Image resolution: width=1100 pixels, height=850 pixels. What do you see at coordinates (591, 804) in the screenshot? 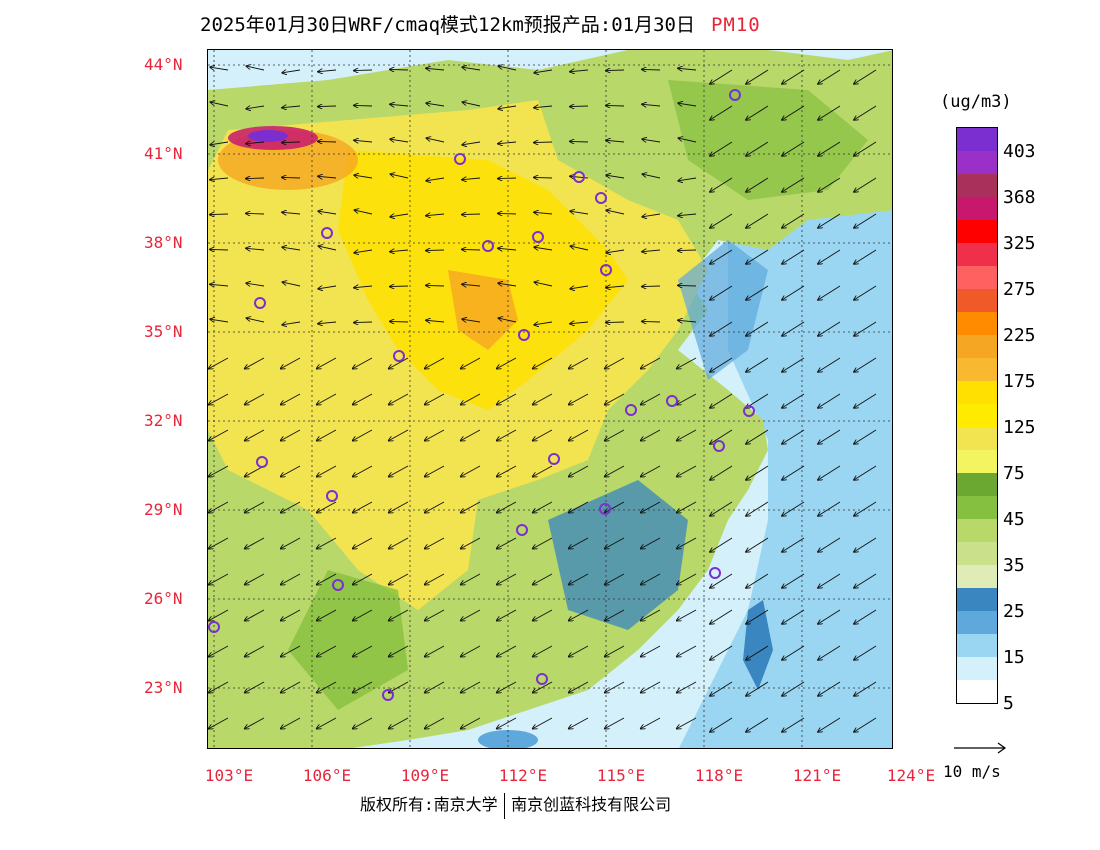
I see `copyright-company: 南京创蓝科技有限公司` at bounding box center [591, 804].